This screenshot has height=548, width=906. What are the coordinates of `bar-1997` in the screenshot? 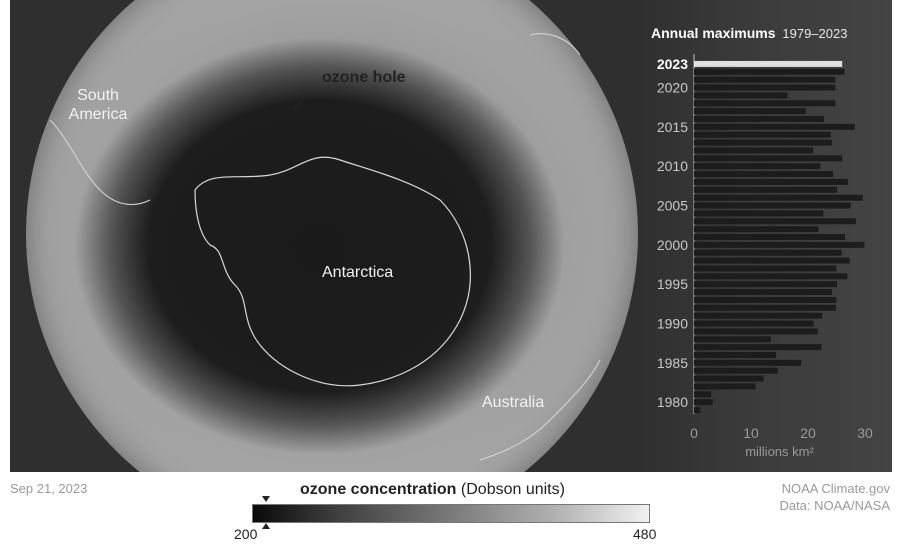 It's located at (765, 268).